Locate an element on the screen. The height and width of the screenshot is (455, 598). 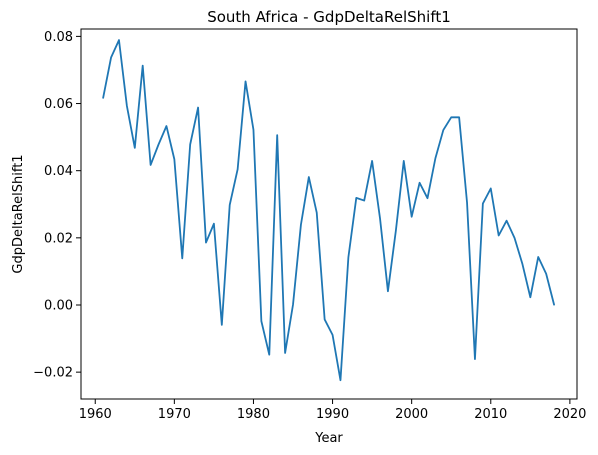
y-tick-label: −0.02 is located at coordinates (53, 373).